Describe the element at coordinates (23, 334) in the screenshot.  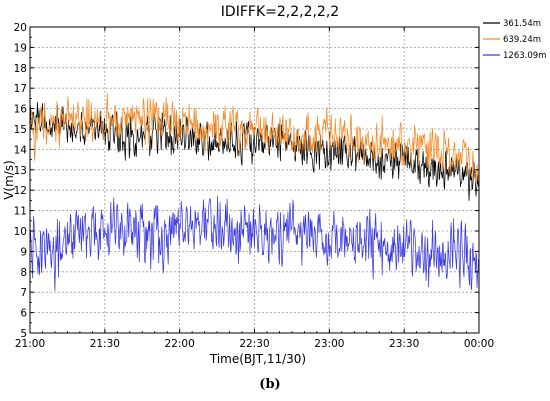
I see `y-tick-label: 5` at that location.